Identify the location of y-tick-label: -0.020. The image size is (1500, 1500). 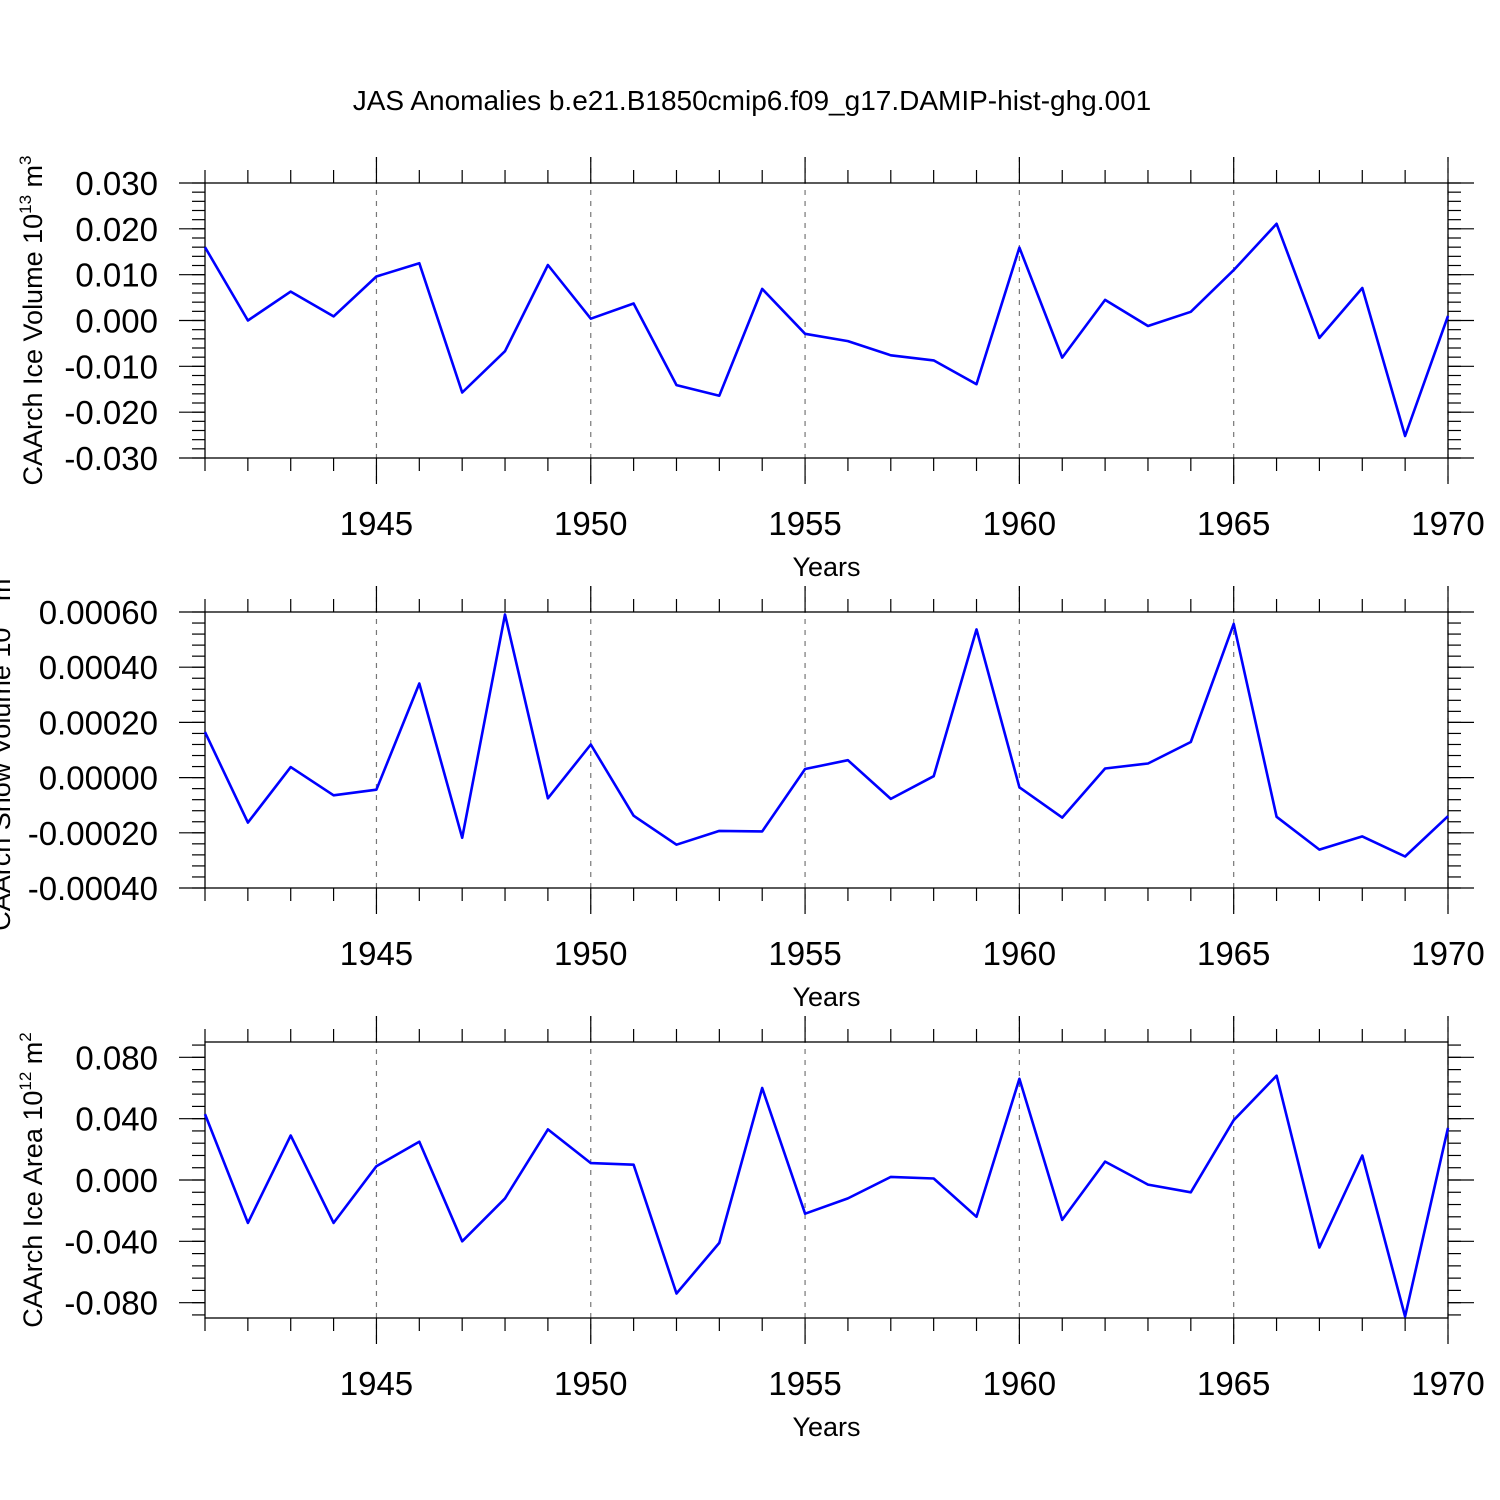
(111, 412).